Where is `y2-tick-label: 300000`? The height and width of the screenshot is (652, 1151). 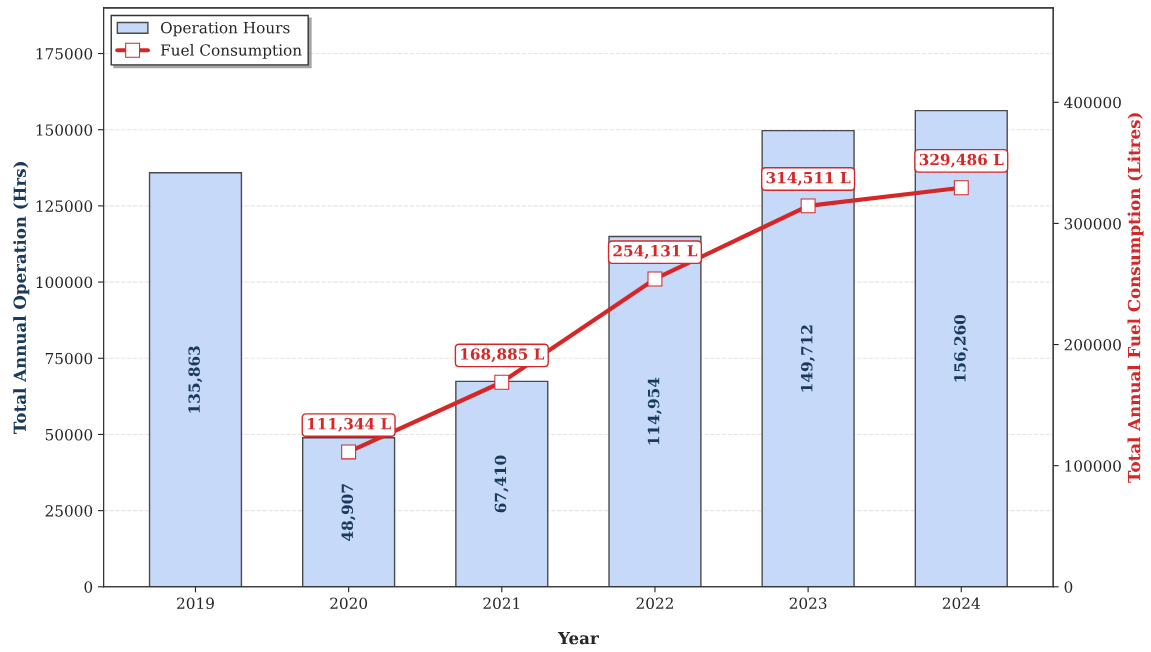
y2-tick-label: 300000 is located at coordinates (1092, 223).